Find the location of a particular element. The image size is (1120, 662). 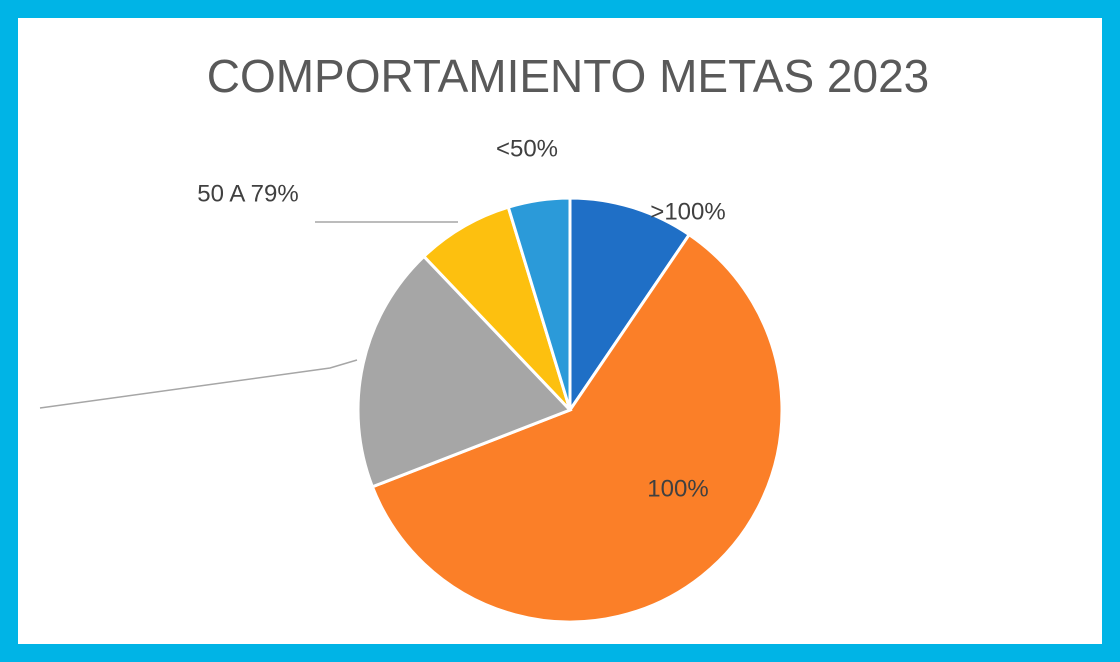

slice-label: 100% is located at coordinates (677, 488).